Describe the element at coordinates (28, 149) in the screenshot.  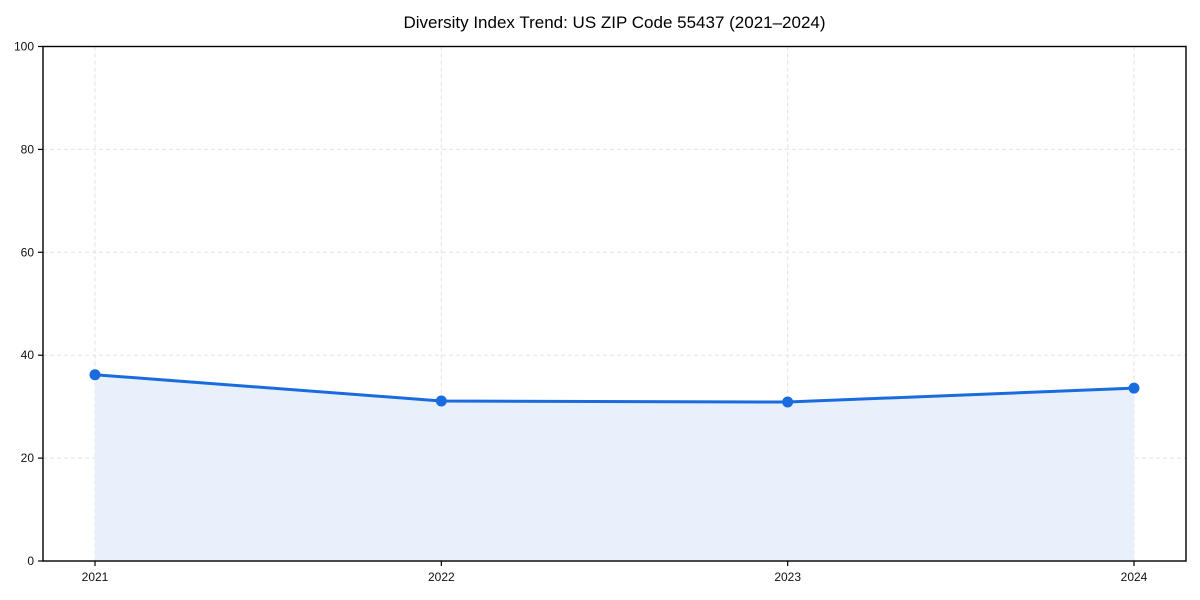
I see `y-tick-label: 80` at that location.